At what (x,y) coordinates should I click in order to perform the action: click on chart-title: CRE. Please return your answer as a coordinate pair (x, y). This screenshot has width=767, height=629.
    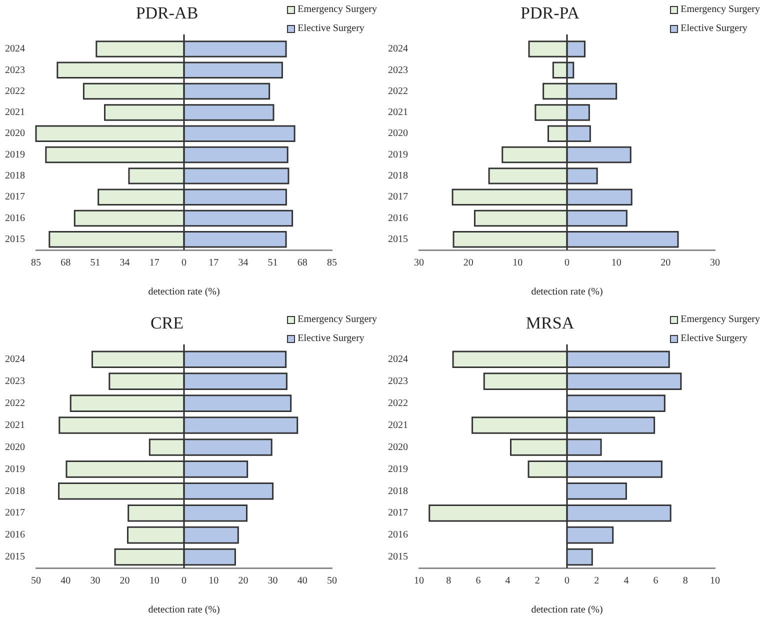
    Looking at the image, I should click on (167, 323).